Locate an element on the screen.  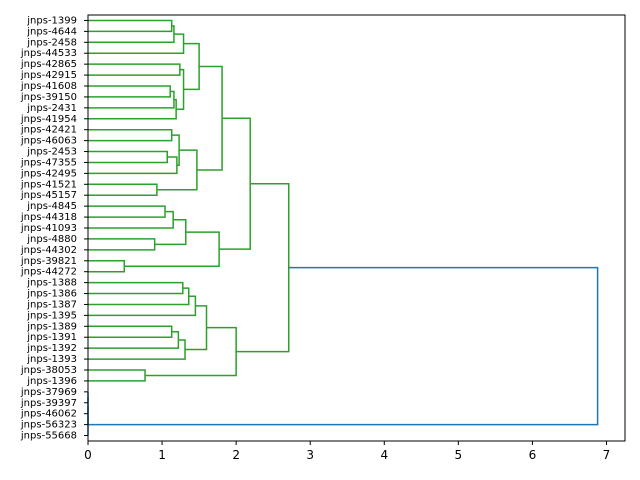
leaf-label: jnps-45157 is located at coordinates (48, 195).